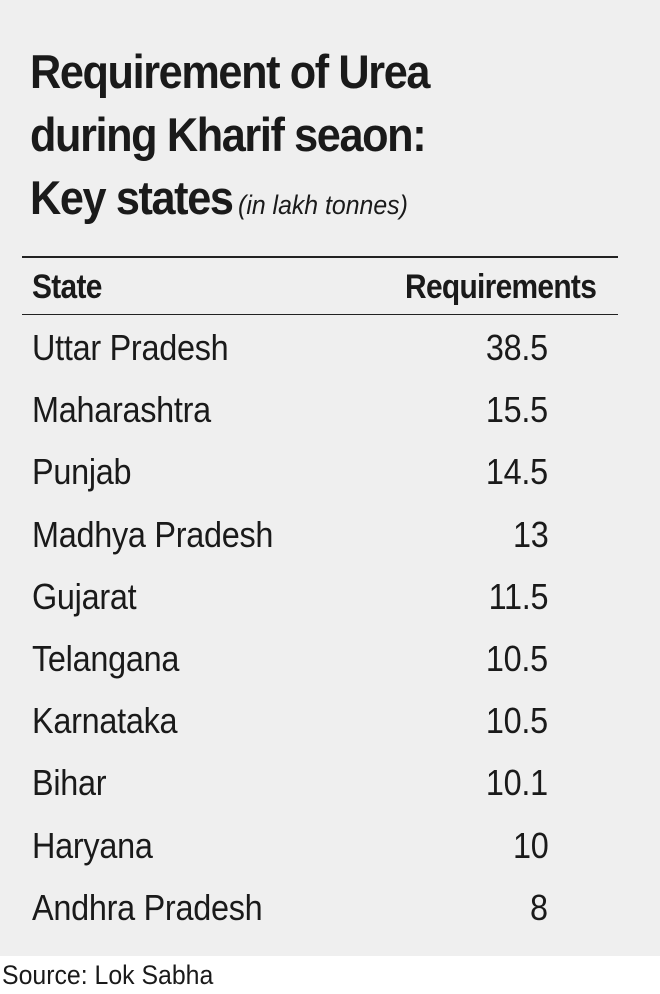  What do you see at coordinates (106, 658) in the screenshot?
I see `state-name: Telangana` at bounding box center [106, 658].